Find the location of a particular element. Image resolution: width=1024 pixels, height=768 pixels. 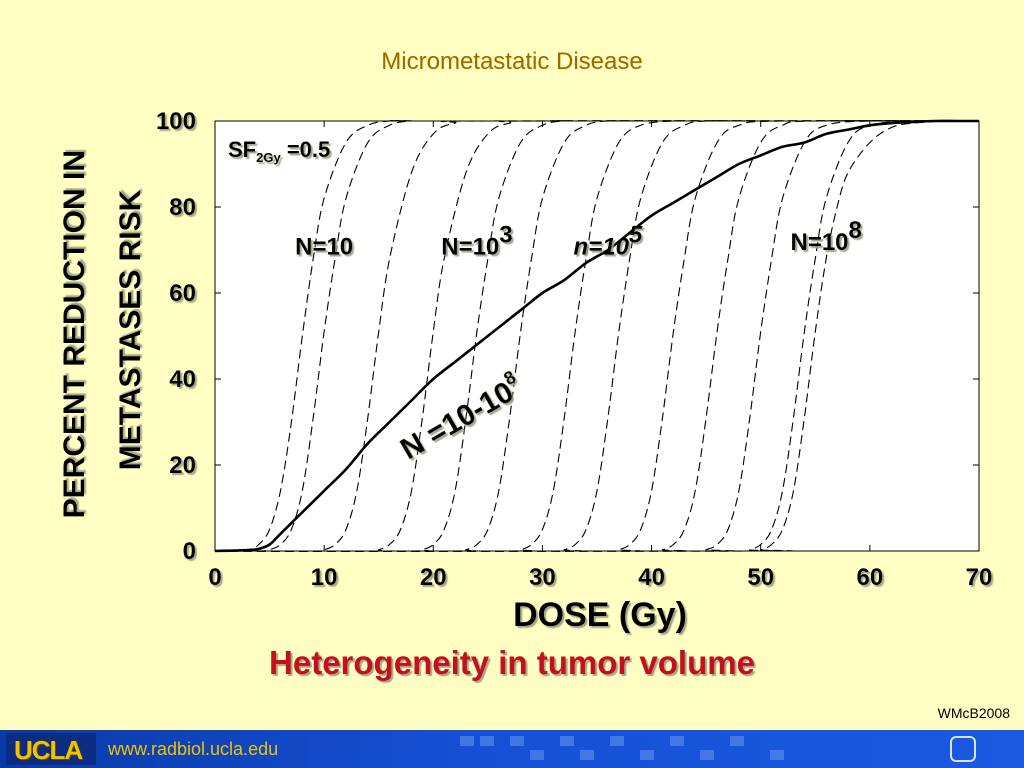

slide-title: Micrometastatic Disease is located at coordinates (512, 61).